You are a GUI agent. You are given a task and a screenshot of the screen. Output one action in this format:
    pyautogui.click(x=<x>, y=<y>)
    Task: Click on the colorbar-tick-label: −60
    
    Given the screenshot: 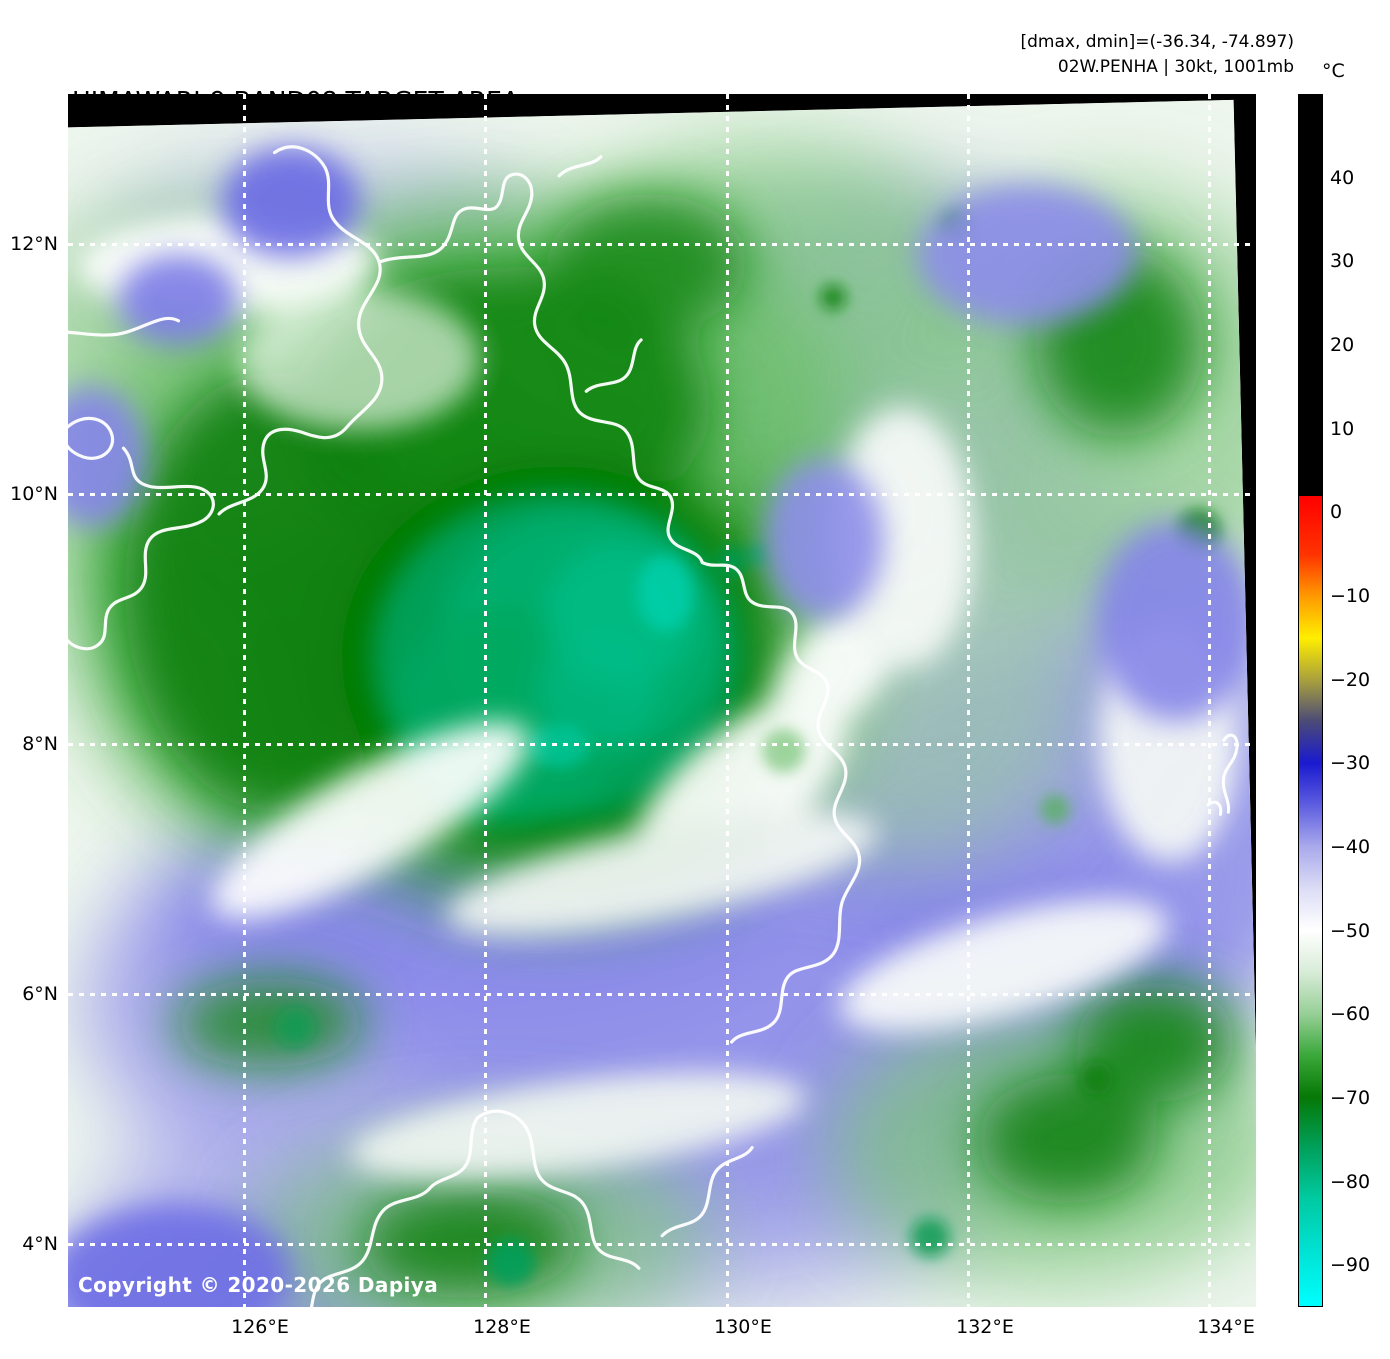 What is the action you would take?
    pyautogui.click(x=1350, y=1014)
    